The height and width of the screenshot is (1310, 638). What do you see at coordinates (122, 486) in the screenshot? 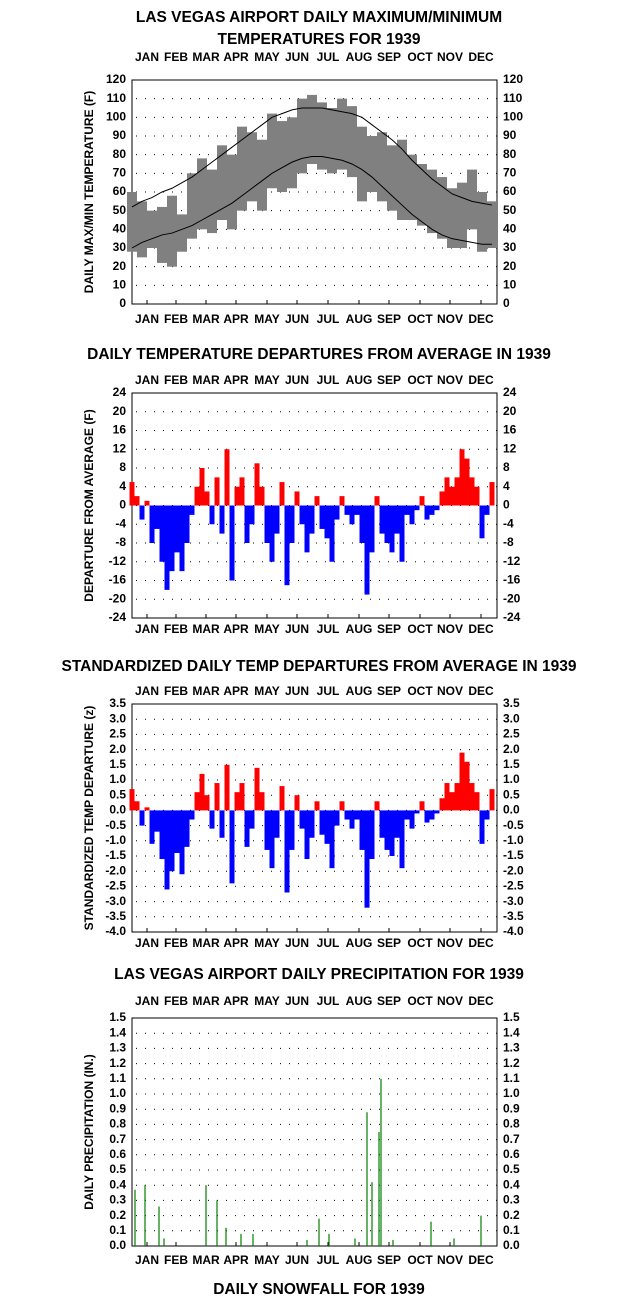
I see `y-tick-label: 4` at bounding box center [122, 486].